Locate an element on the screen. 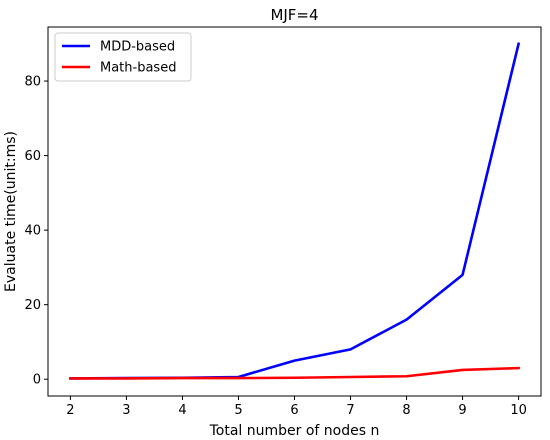 The width and height of the screenshot is (550, 440). x-tick-label: 2 is located at coordinates (70, 410).